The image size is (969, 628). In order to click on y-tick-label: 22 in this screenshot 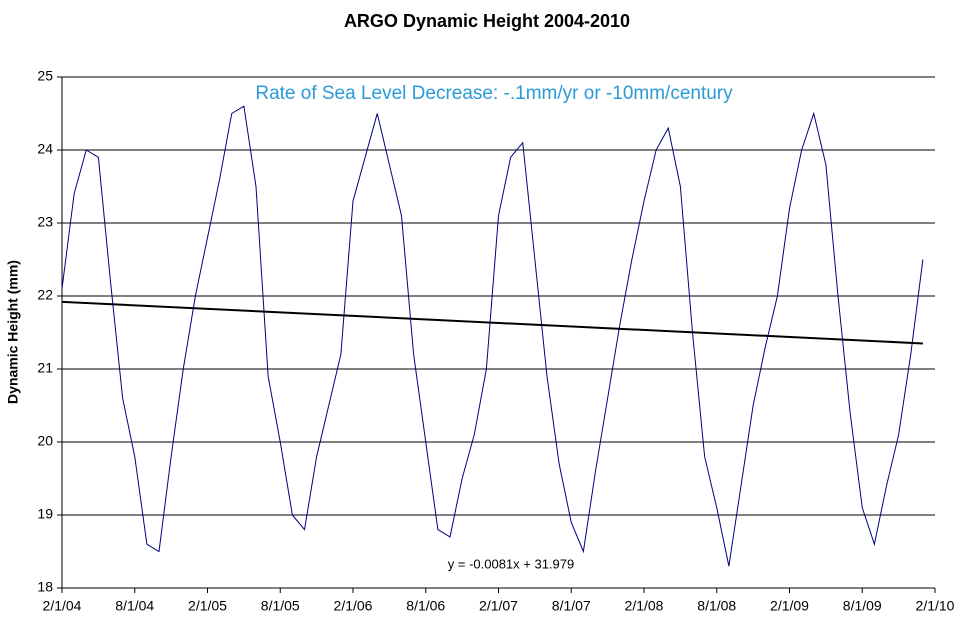, I will do `click(45, 295)`.